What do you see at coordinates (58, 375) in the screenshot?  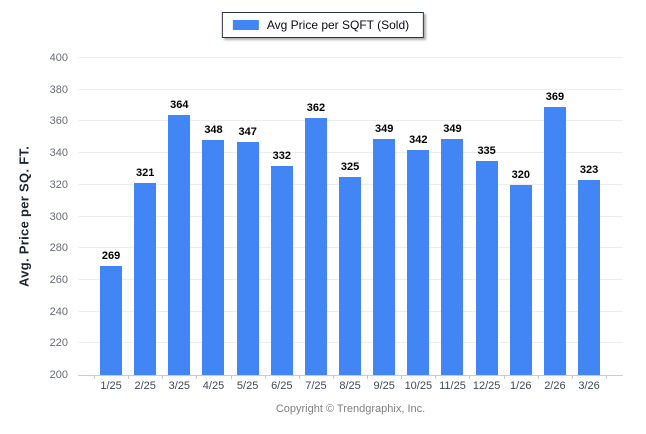 I see `y-tick-label-200: 200` at bounding box center [58, 375].